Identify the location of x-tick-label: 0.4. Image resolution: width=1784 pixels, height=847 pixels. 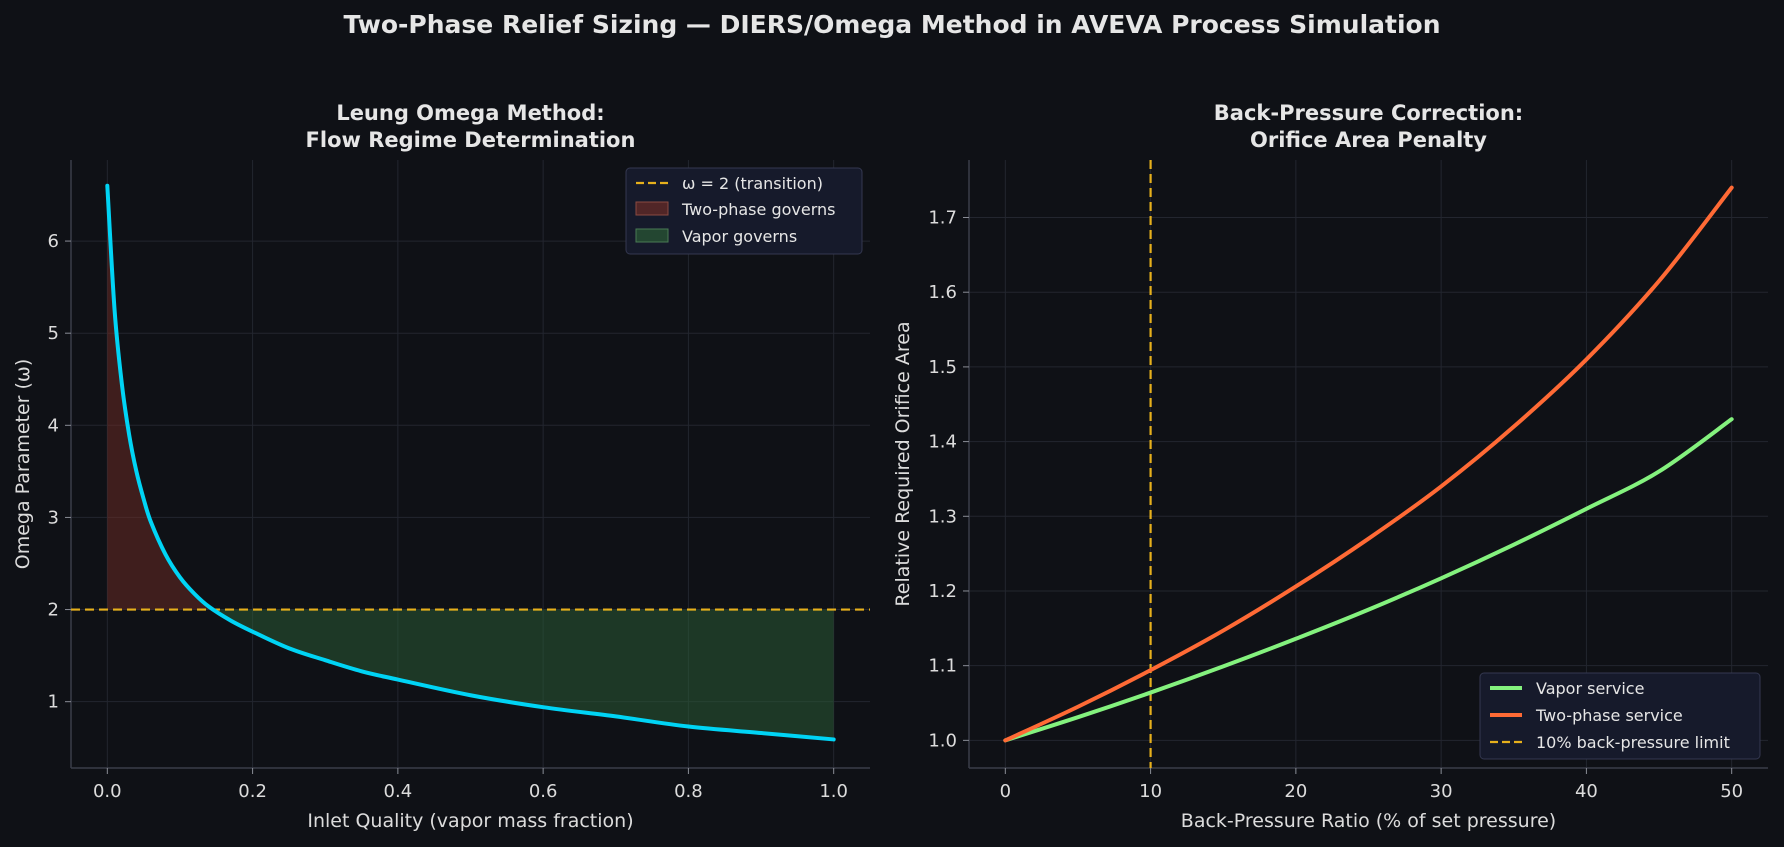
(398, 791).